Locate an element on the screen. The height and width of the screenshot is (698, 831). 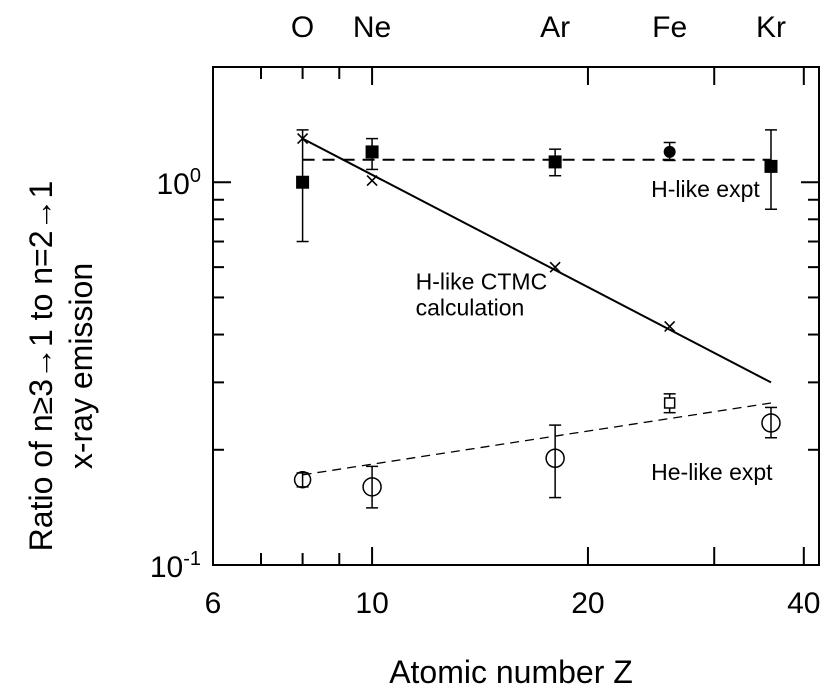
y-axis-title-line1: Ratio of n≥3→1 to n=2→1 is located at coordinates (41, 366).